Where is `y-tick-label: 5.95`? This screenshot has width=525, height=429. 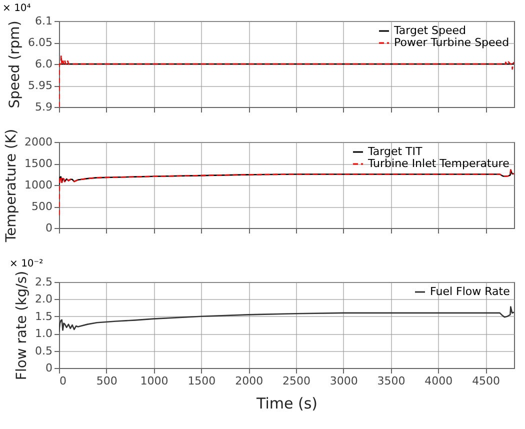
y-tick-label: 5.95 is located at coordinates (40, 85).